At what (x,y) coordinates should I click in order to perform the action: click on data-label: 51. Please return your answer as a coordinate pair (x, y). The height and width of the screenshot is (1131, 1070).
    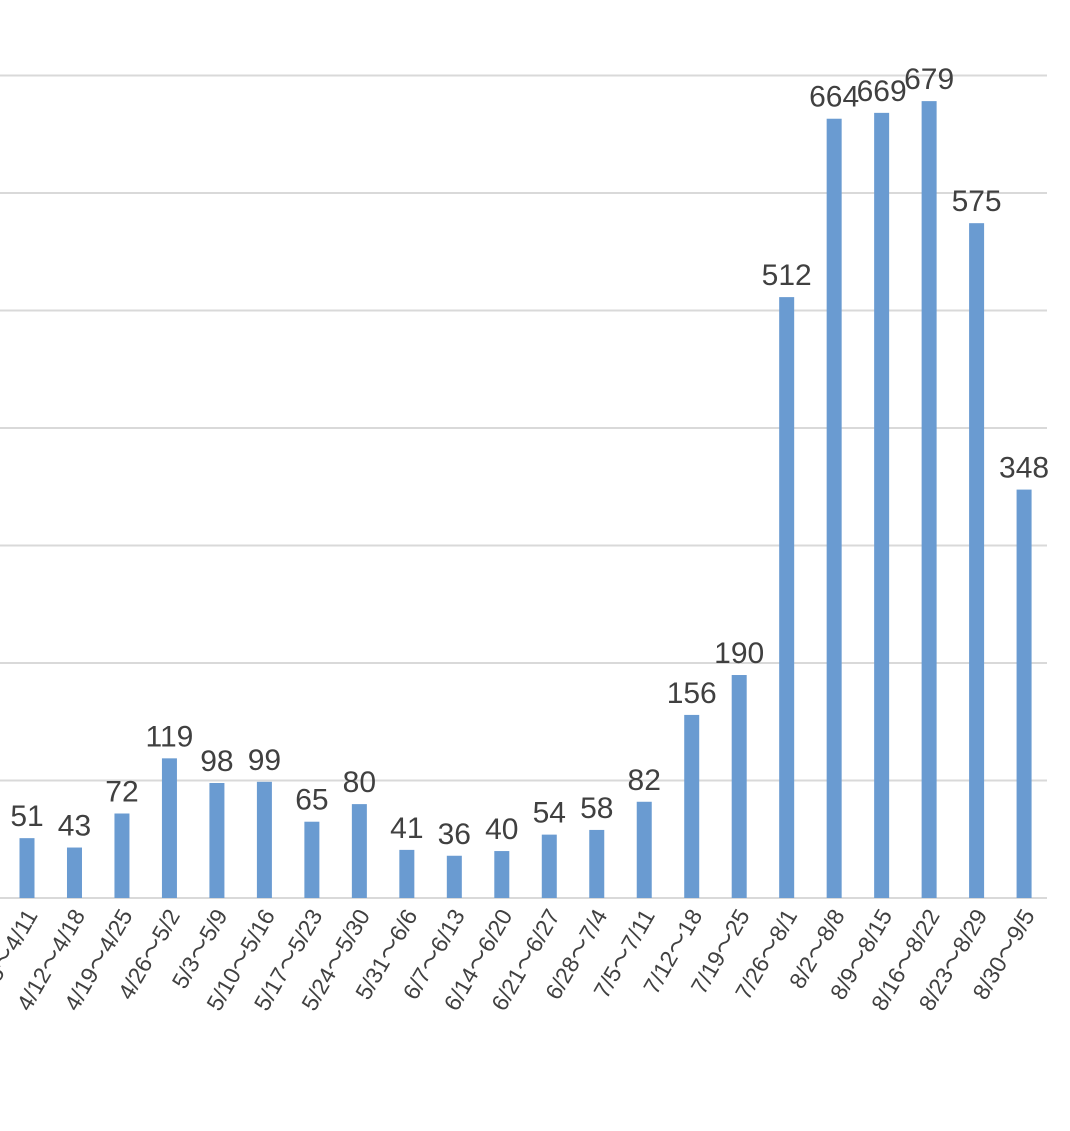
    Looking at the image, I should click on (26, 816).